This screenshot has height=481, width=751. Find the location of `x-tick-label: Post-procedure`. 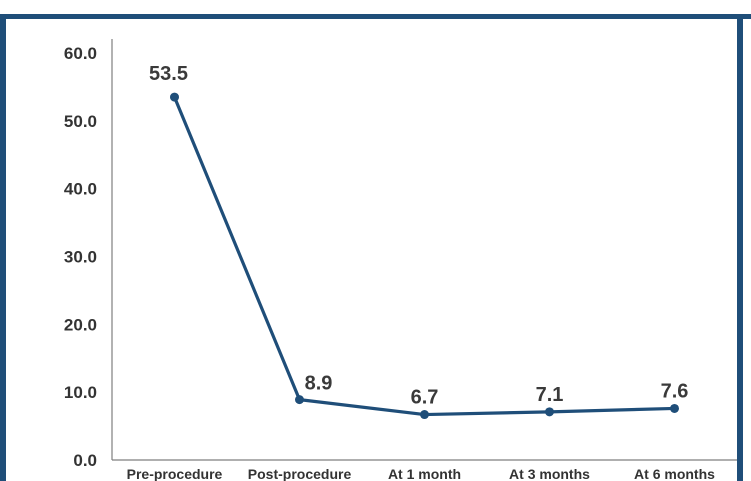

x-tick-label: Post-procedure is located at coordinates (300, 473).